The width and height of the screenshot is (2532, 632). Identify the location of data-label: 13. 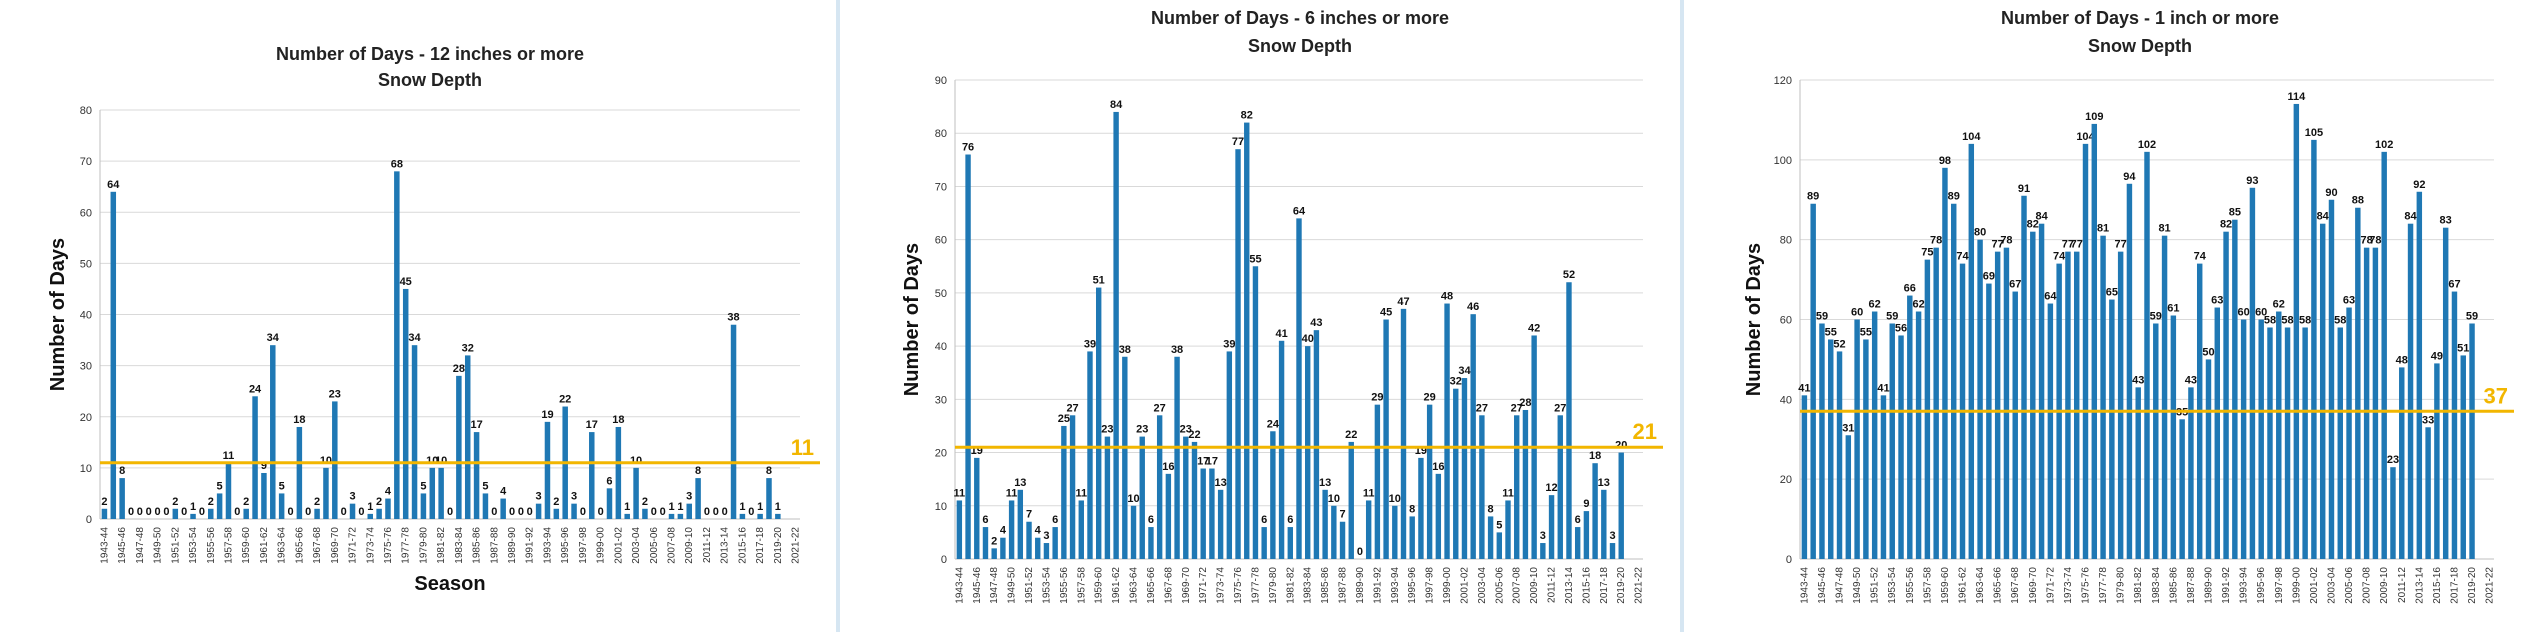
(1020, 483).